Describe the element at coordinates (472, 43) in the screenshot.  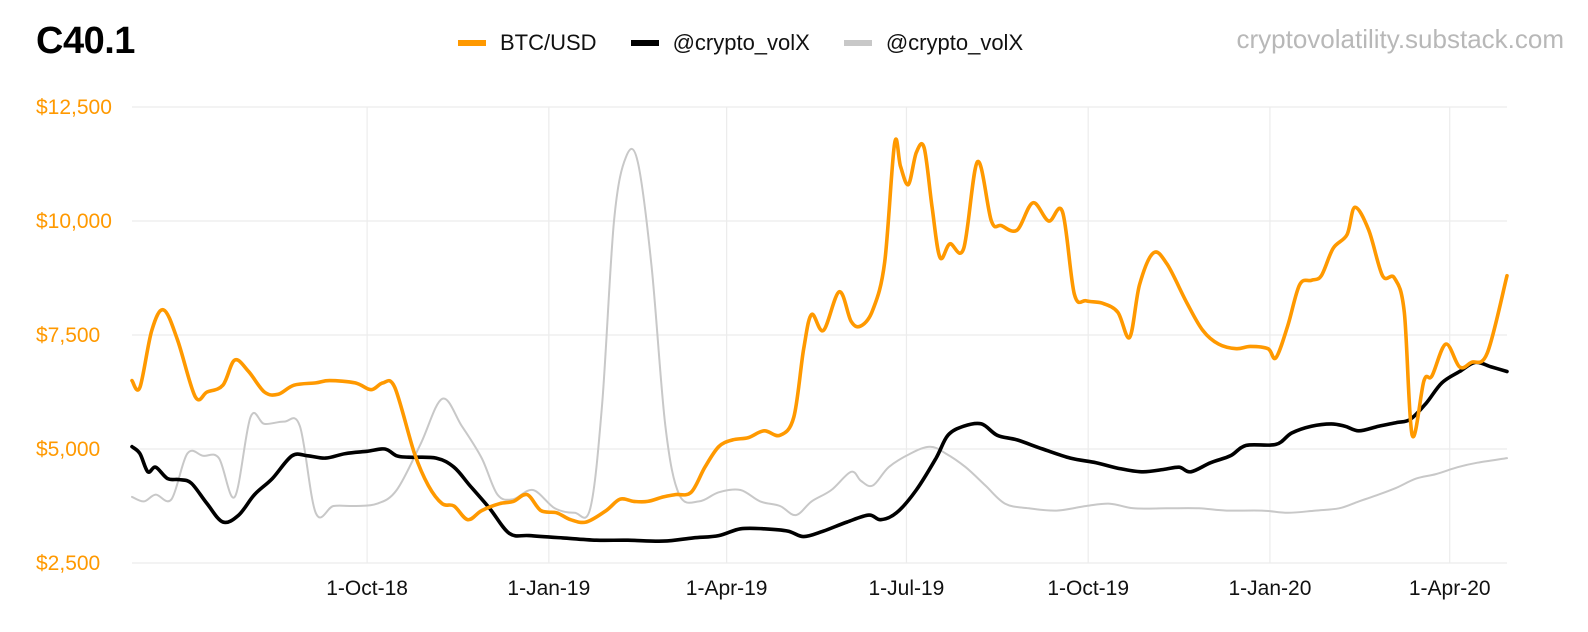
I see `legend-swatch-btc-usd` at that location.